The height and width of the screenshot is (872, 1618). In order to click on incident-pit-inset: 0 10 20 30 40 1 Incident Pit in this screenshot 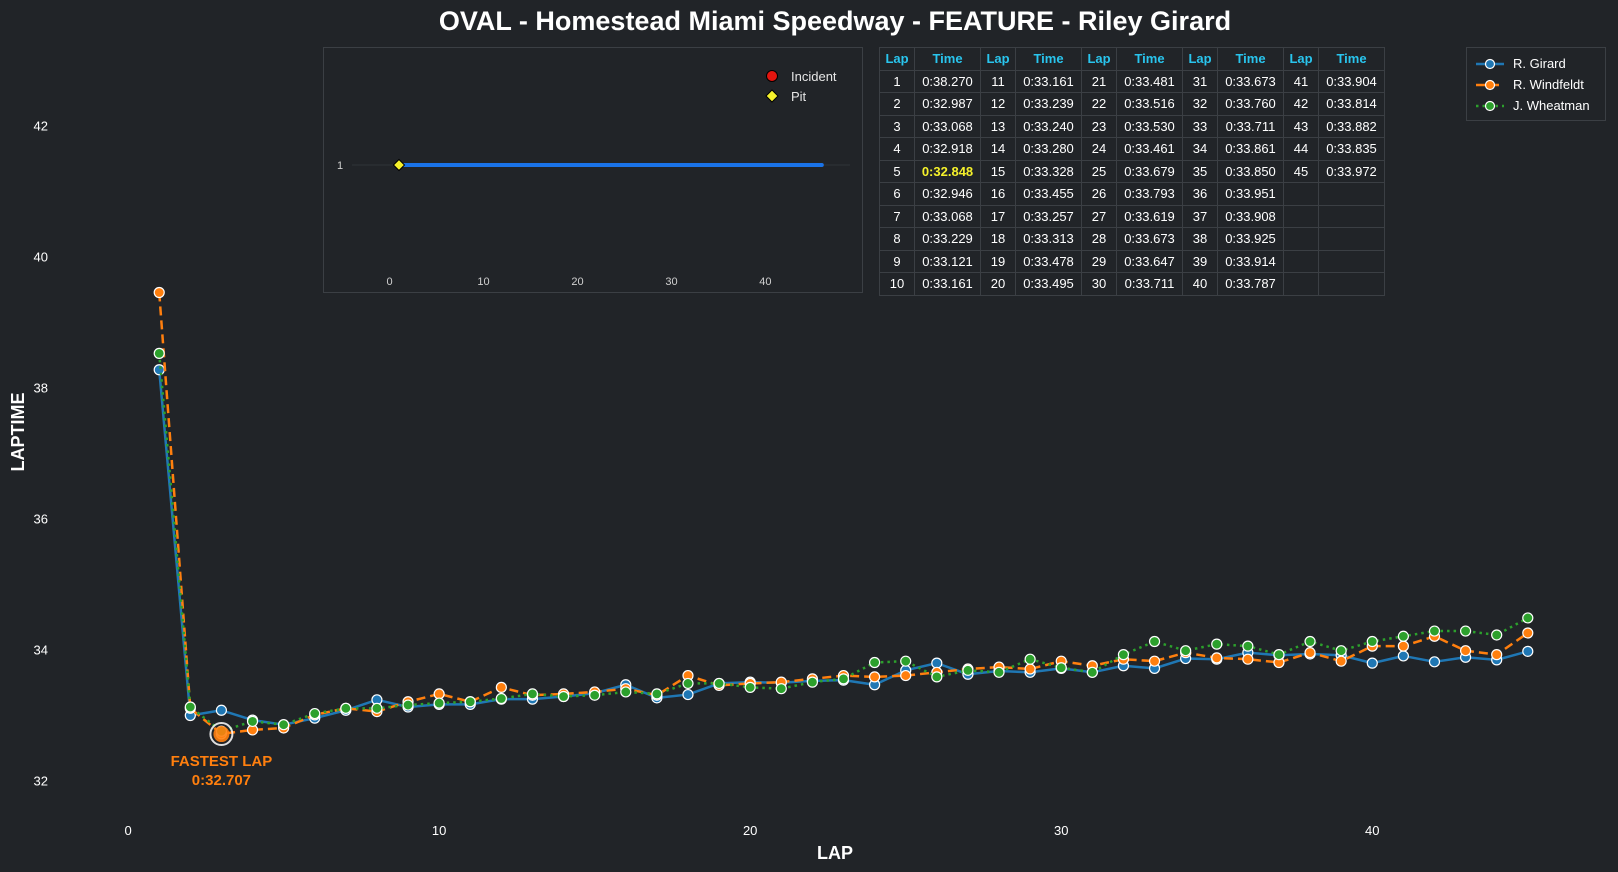, I will do `click(593, 170)`.